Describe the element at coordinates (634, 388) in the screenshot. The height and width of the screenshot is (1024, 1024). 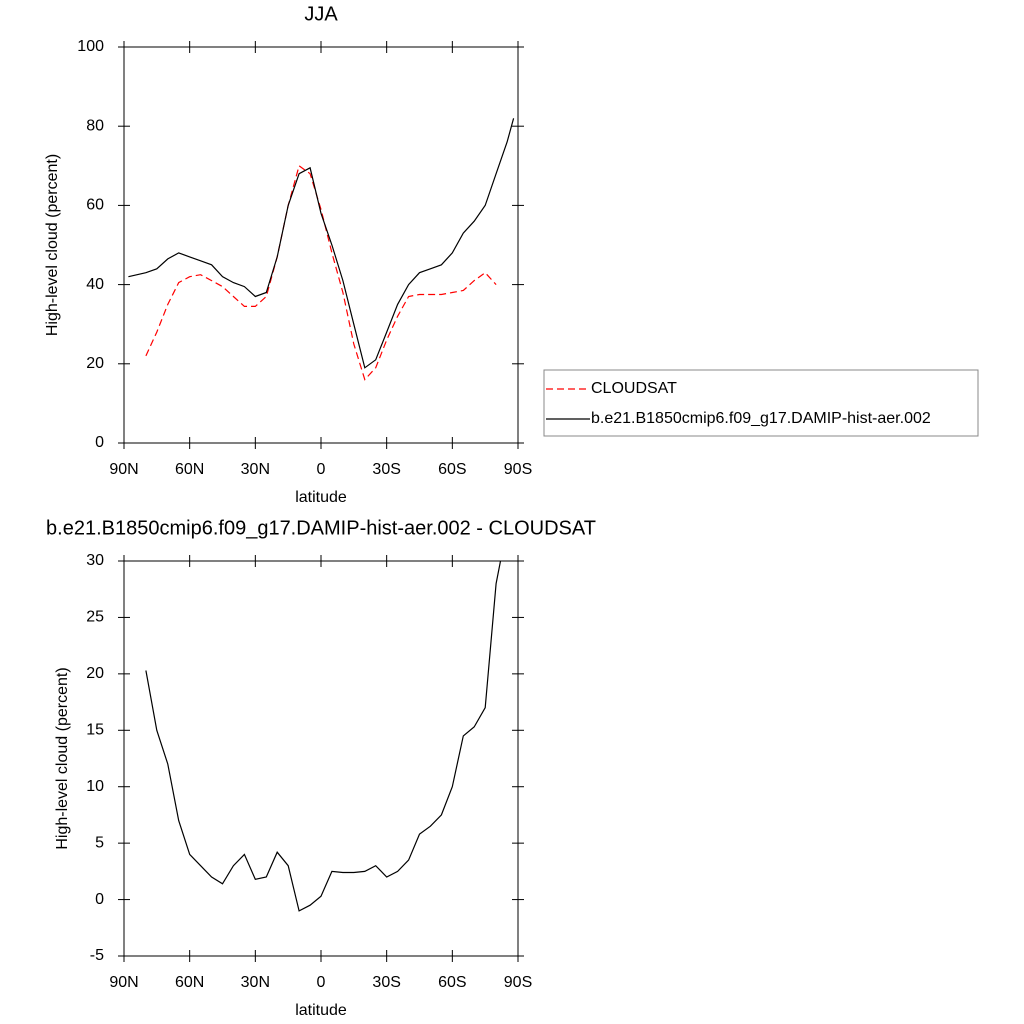
I see `legend-label: CLOUDSAT` at that location.